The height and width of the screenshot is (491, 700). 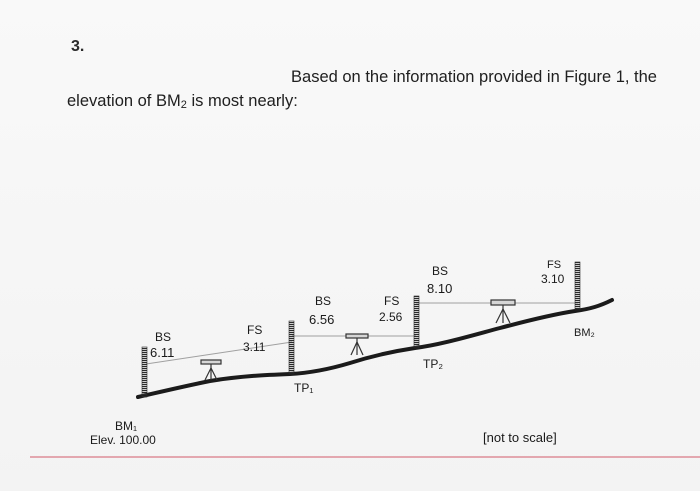 I want to click on fs-value-setup-1: 3.11, so click(x=254, y=347).